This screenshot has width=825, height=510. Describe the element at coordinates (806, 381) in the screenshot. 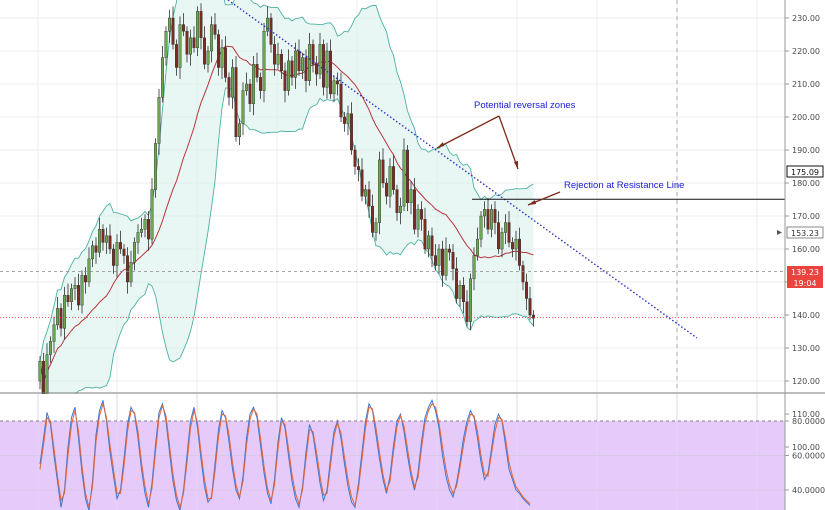

I see `price-axis-tick-label: 120.00` at that location.